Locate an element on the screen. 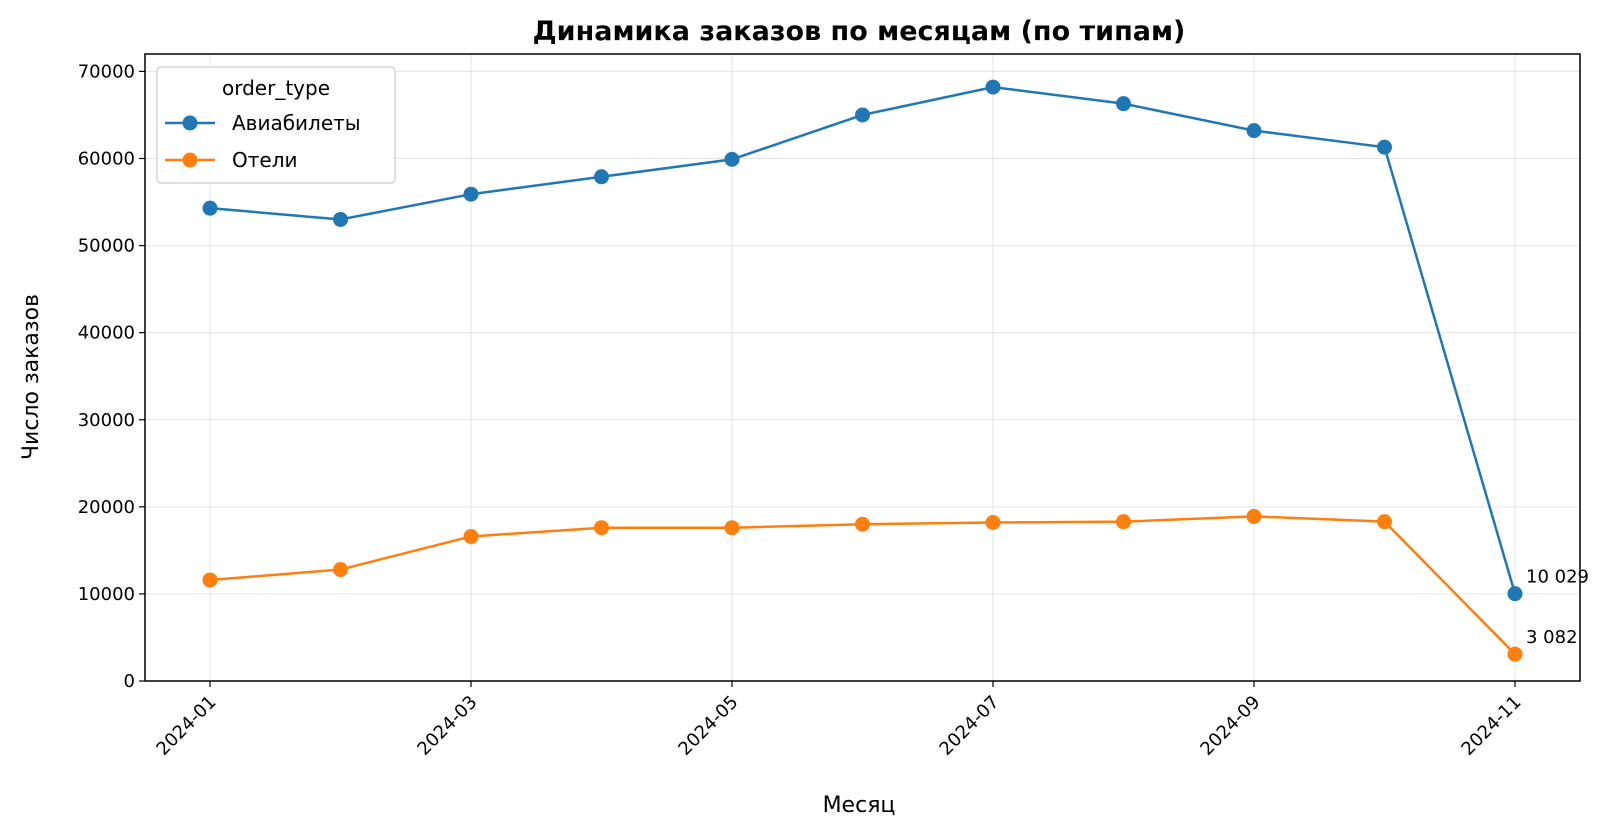  x-tick-label: 2024-05 is located at coordinates (708, 726).